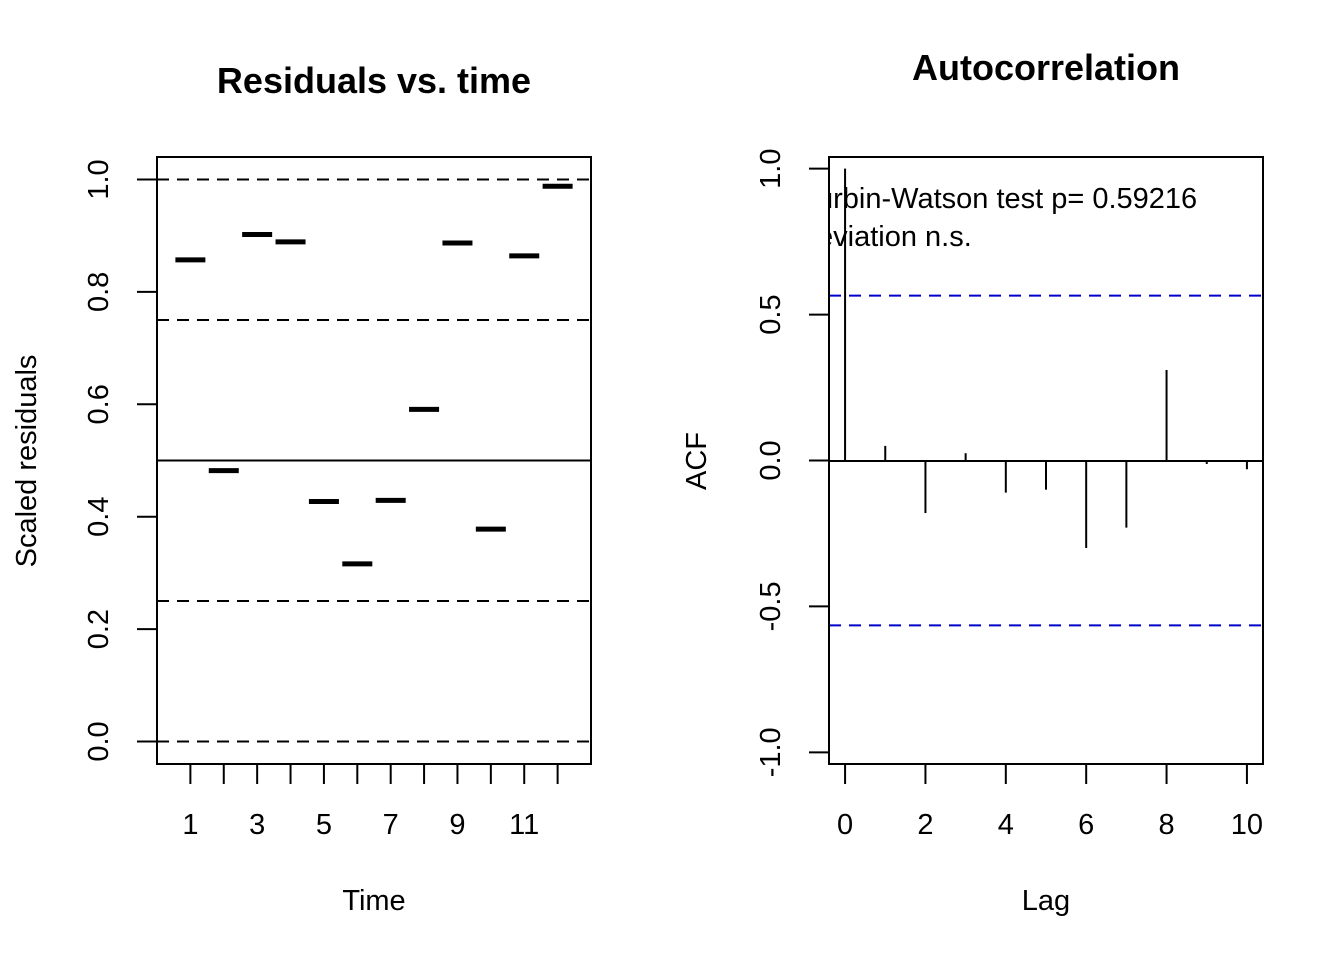 This screenshot has height=960, width=1344. I want to click on acf-x-tick-label: 10, so click(1247, 825).